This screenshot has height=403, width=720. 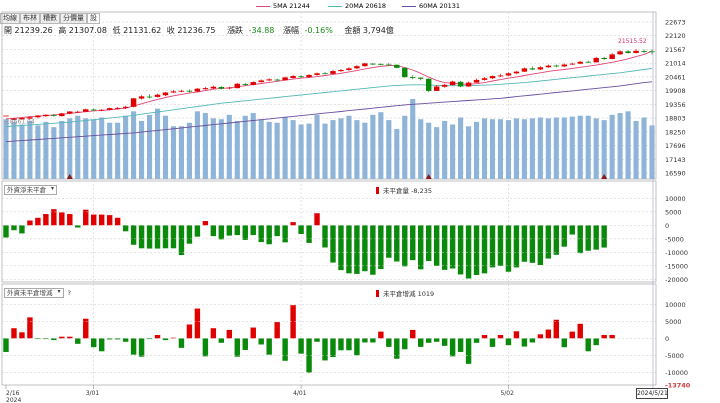 I want to click on oi-change-axis-label: -10000, so click(x=676, y=373).